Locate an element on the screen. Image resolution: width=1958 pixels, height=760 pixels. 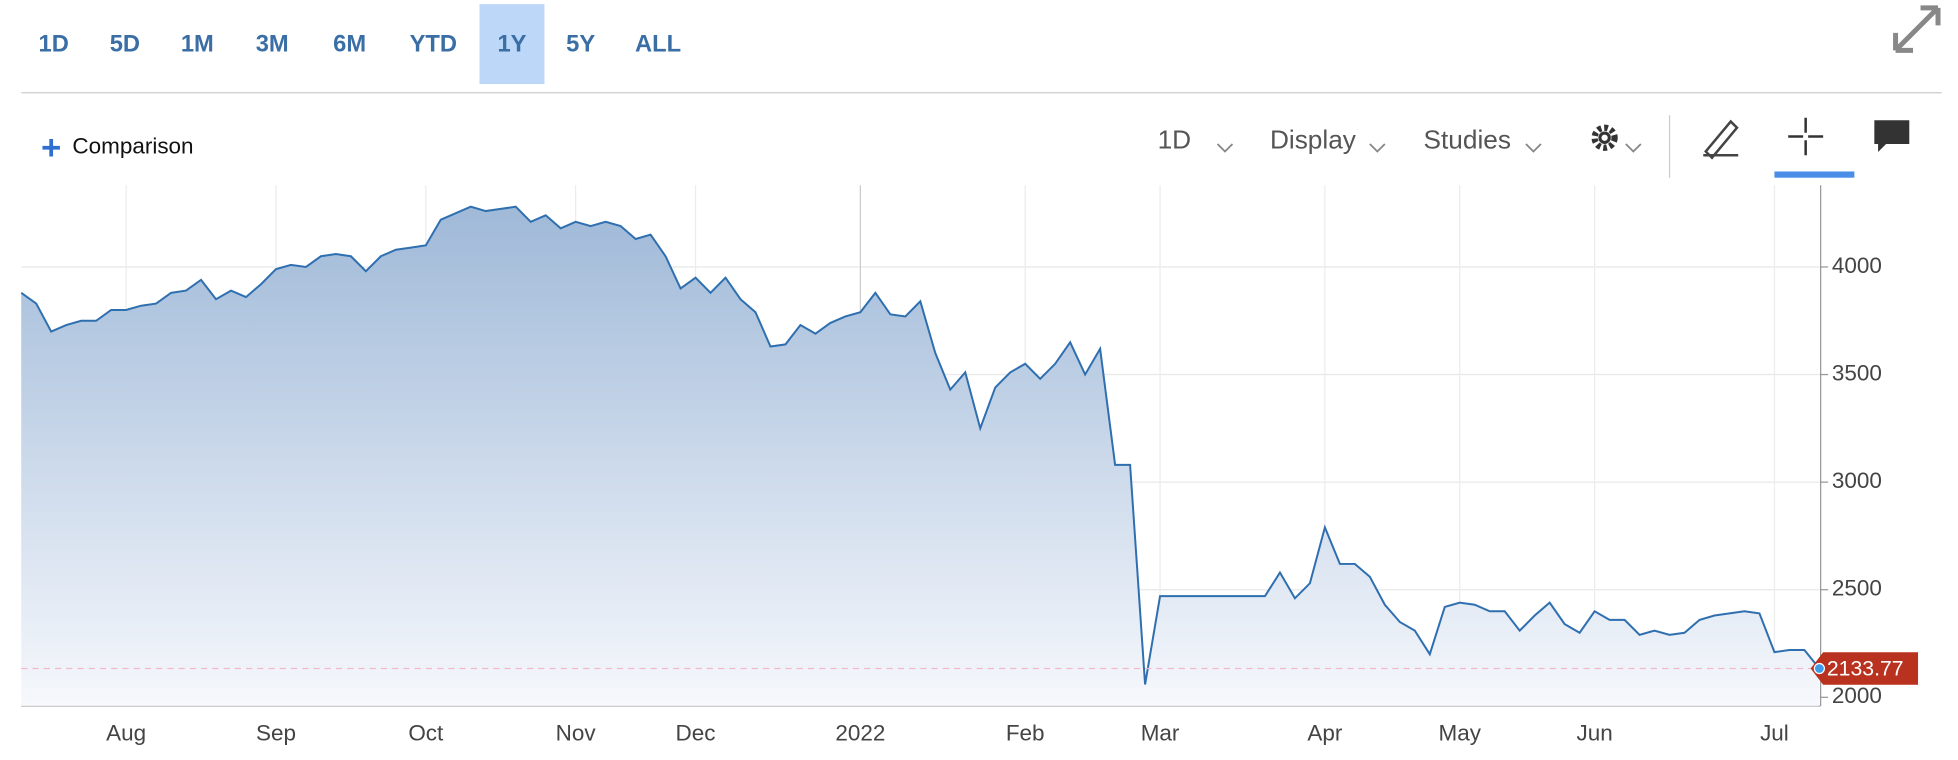
x-tick-label: Dec is located at coordinates (696, 733).